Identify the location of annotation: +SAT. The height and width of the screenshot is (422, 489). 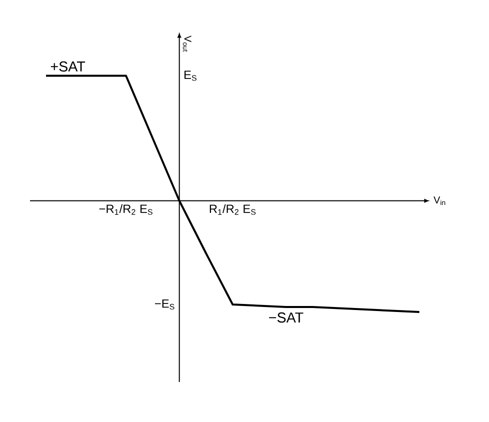
(68, 66).